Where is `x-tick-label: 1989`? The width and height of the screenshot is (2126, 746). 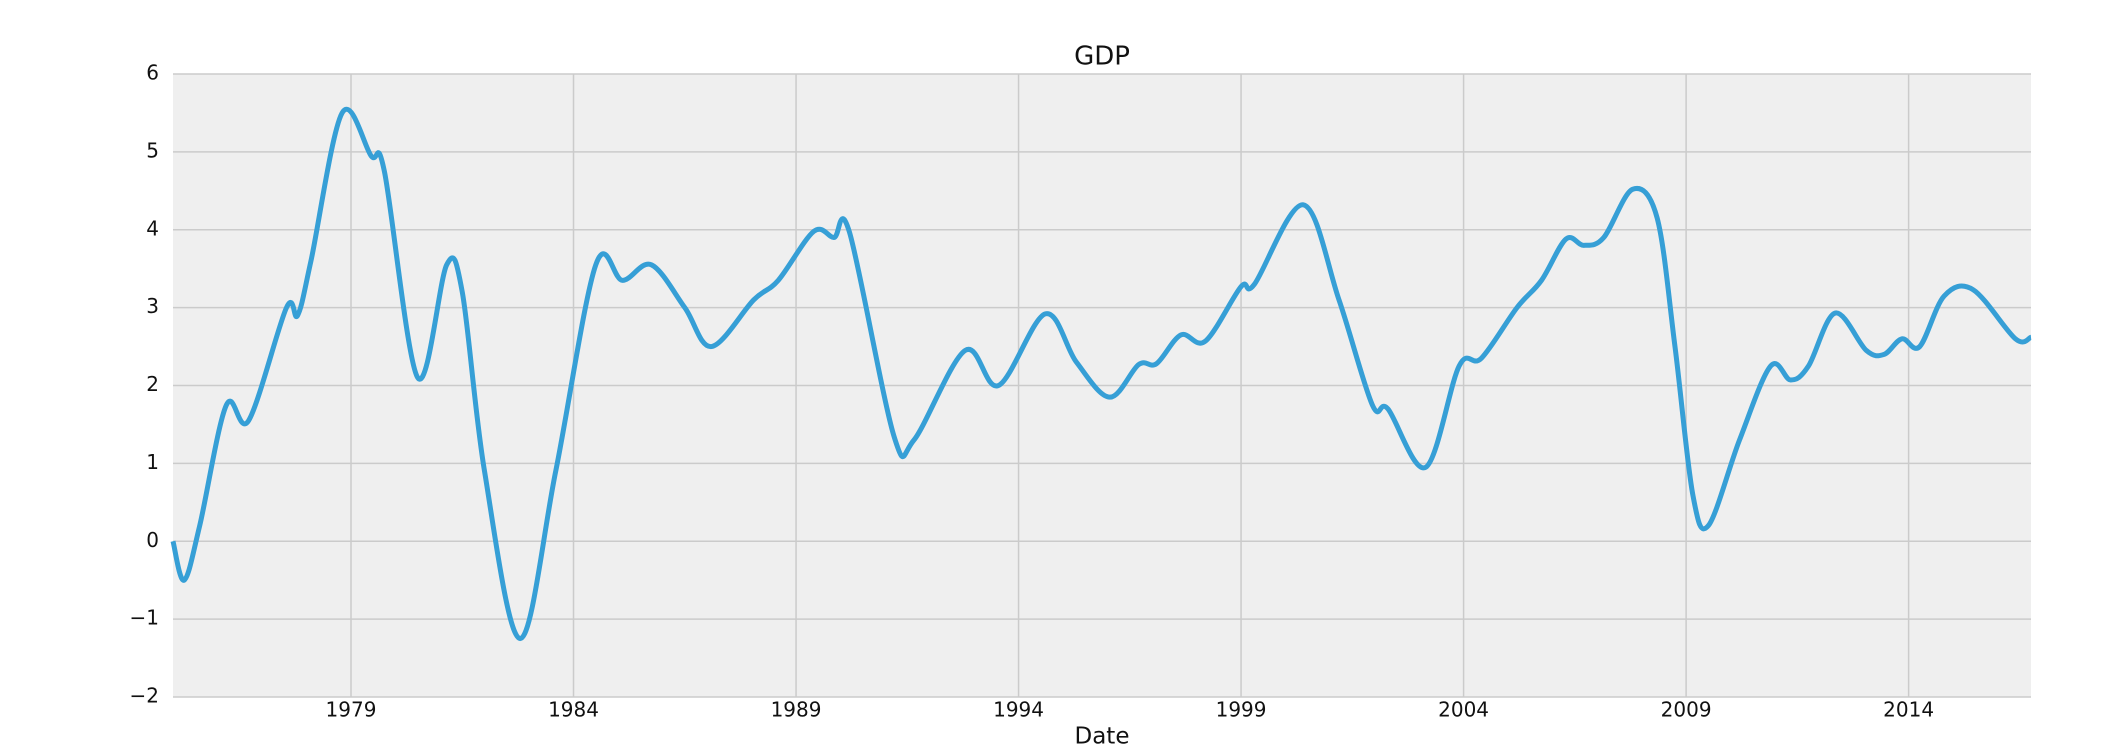 x-tick-label: 1989 is located at coordinates (796, 710).